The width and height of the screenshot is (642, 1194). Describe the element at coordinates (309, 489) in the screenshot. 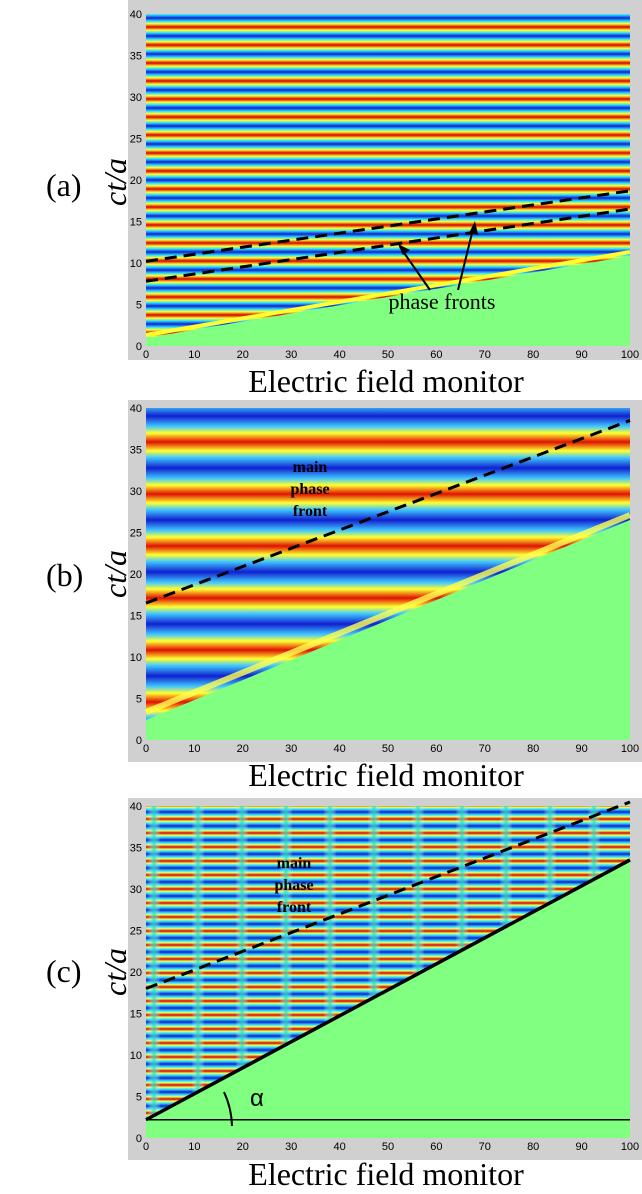

I see `panel-b-annotation-line-2: phase` at that location.